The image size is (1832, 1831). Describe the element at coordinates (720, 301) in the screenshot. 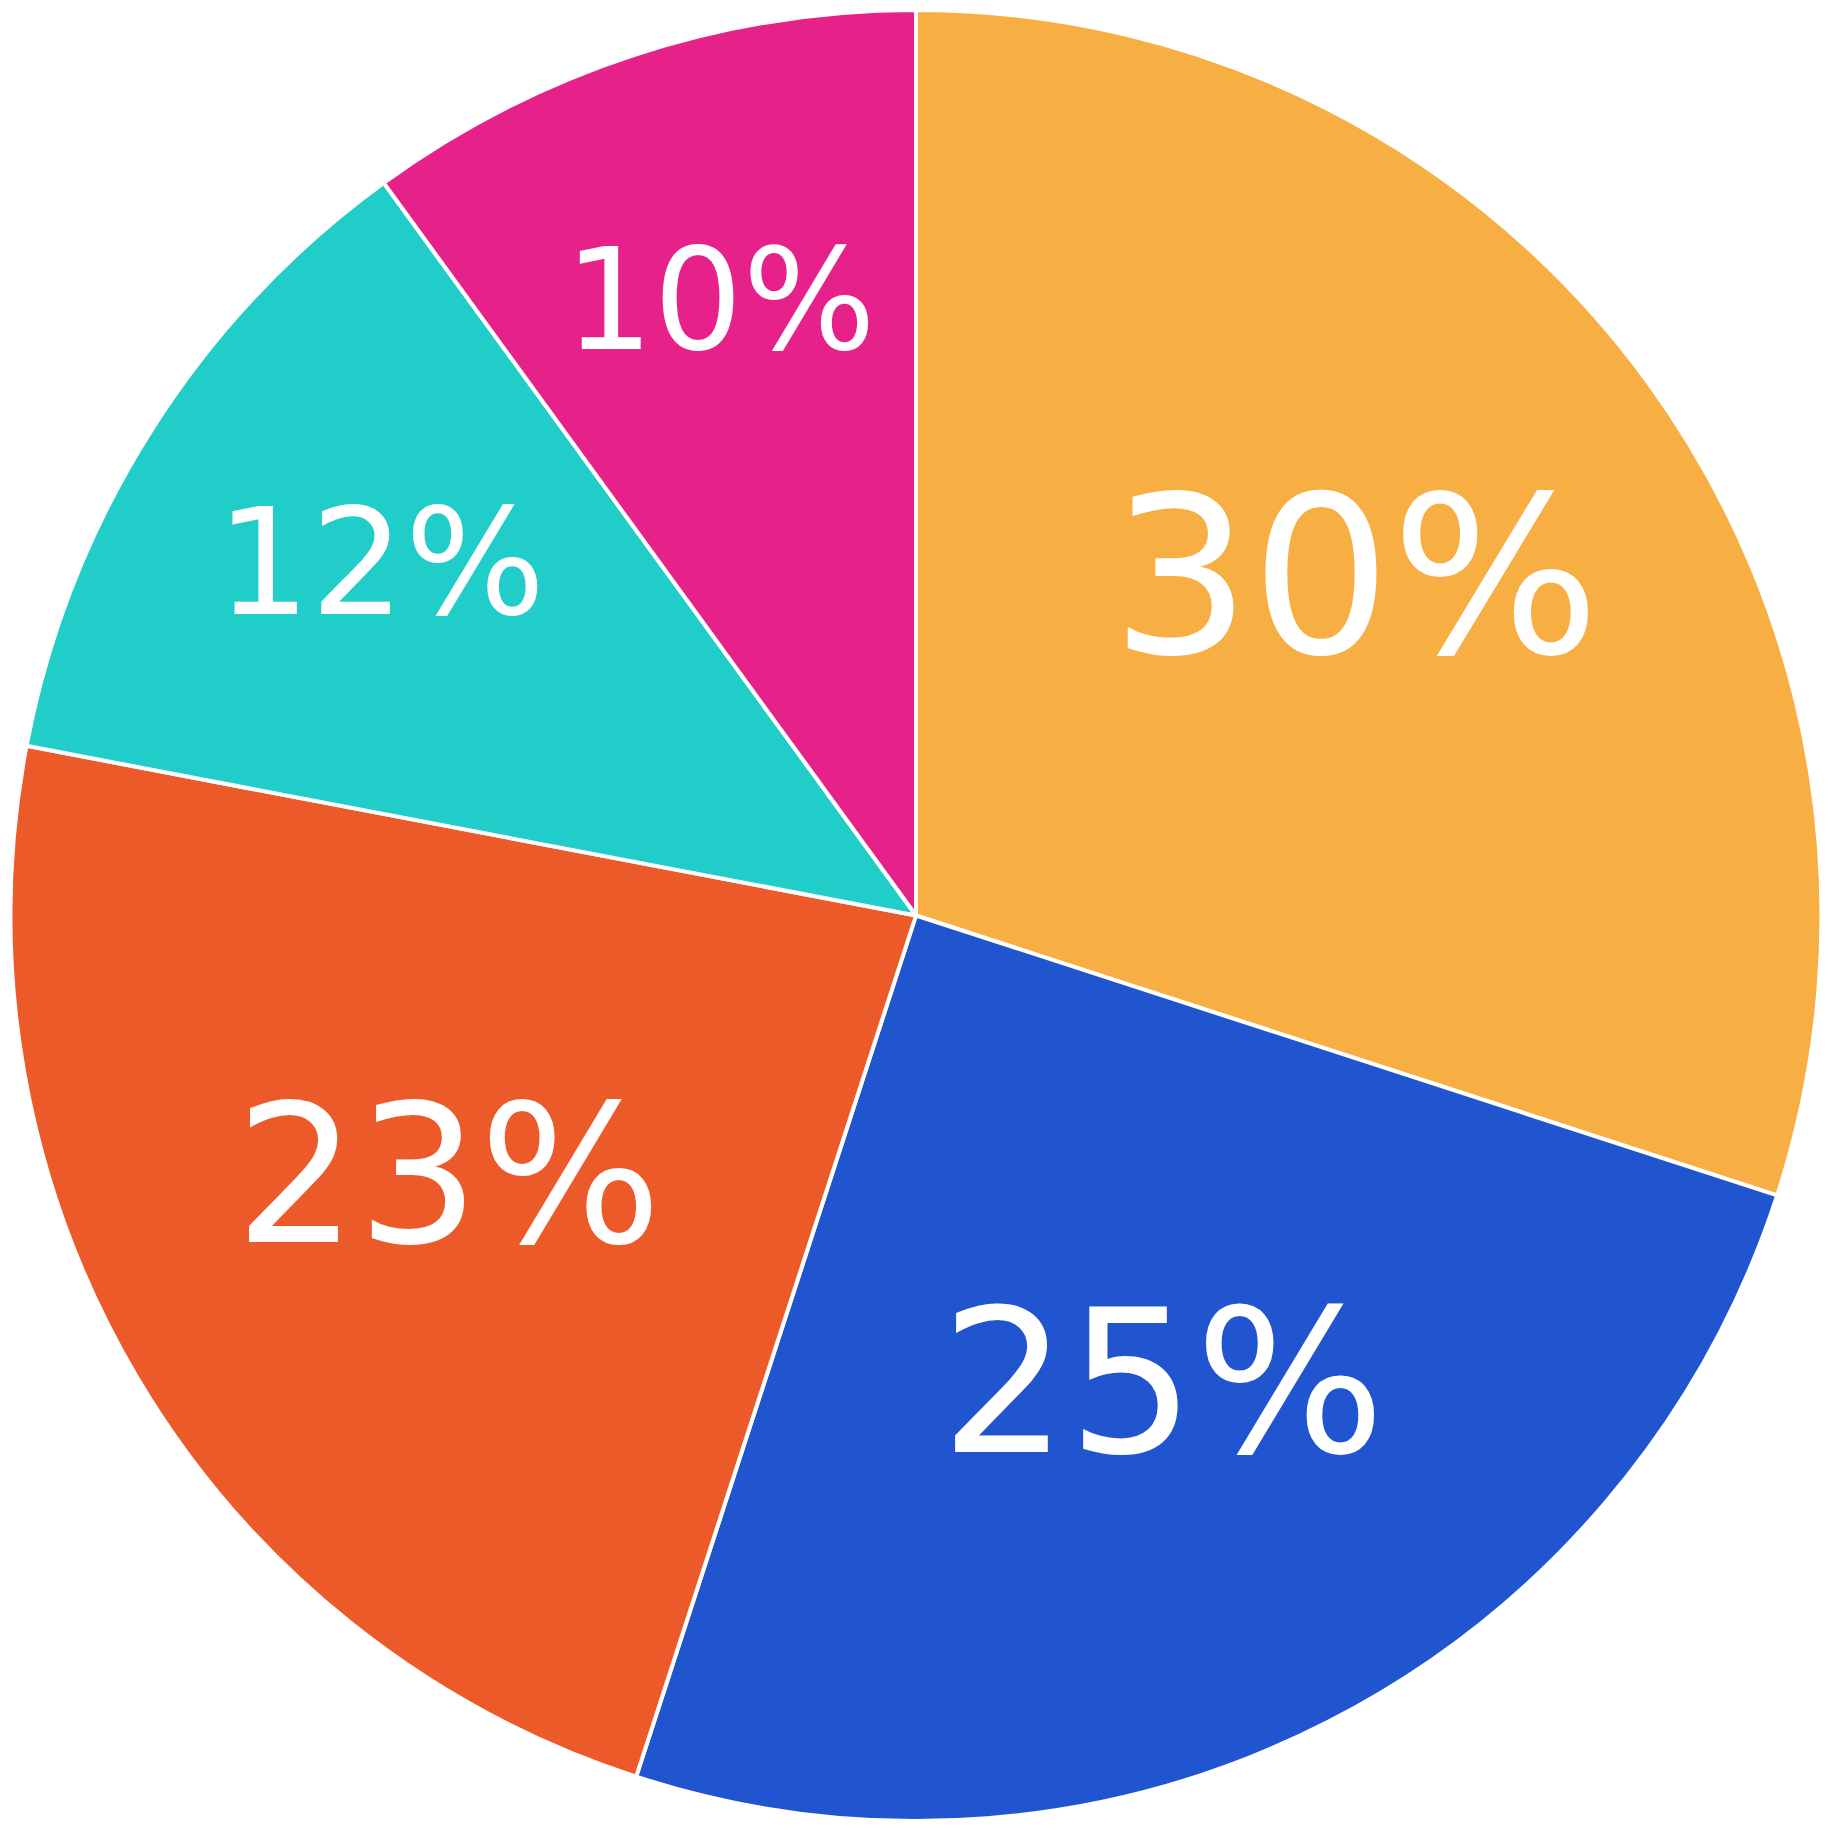

I see `data-label: 10%` at that location.